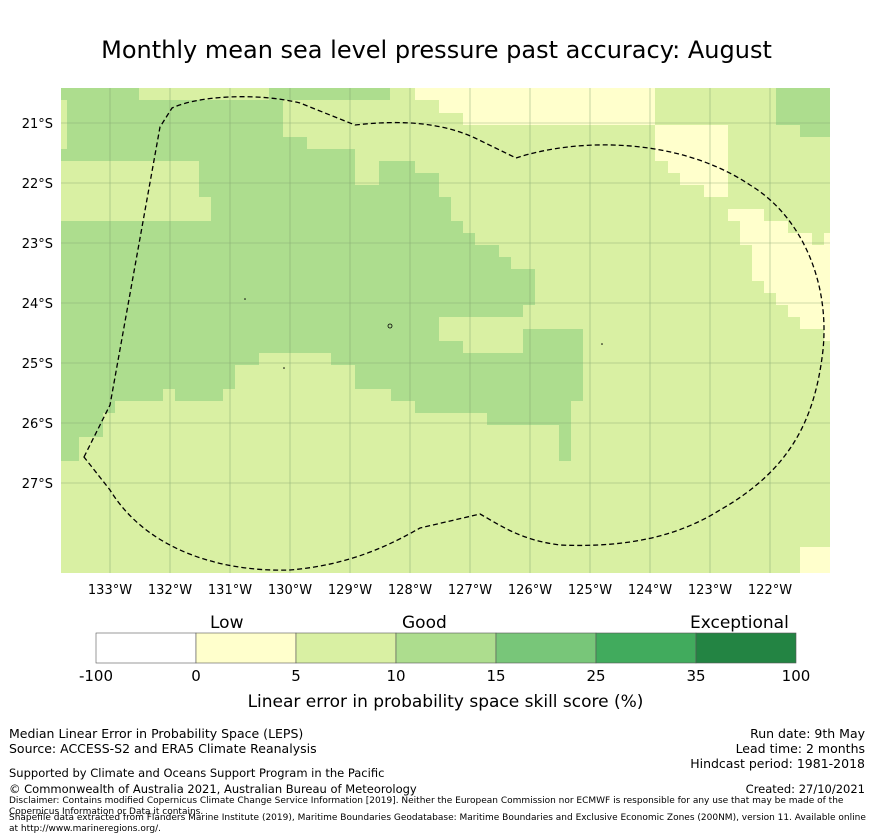  Describe the element at coordinates (196, 676) in the screenshot. I see `tick: 0` at that location.